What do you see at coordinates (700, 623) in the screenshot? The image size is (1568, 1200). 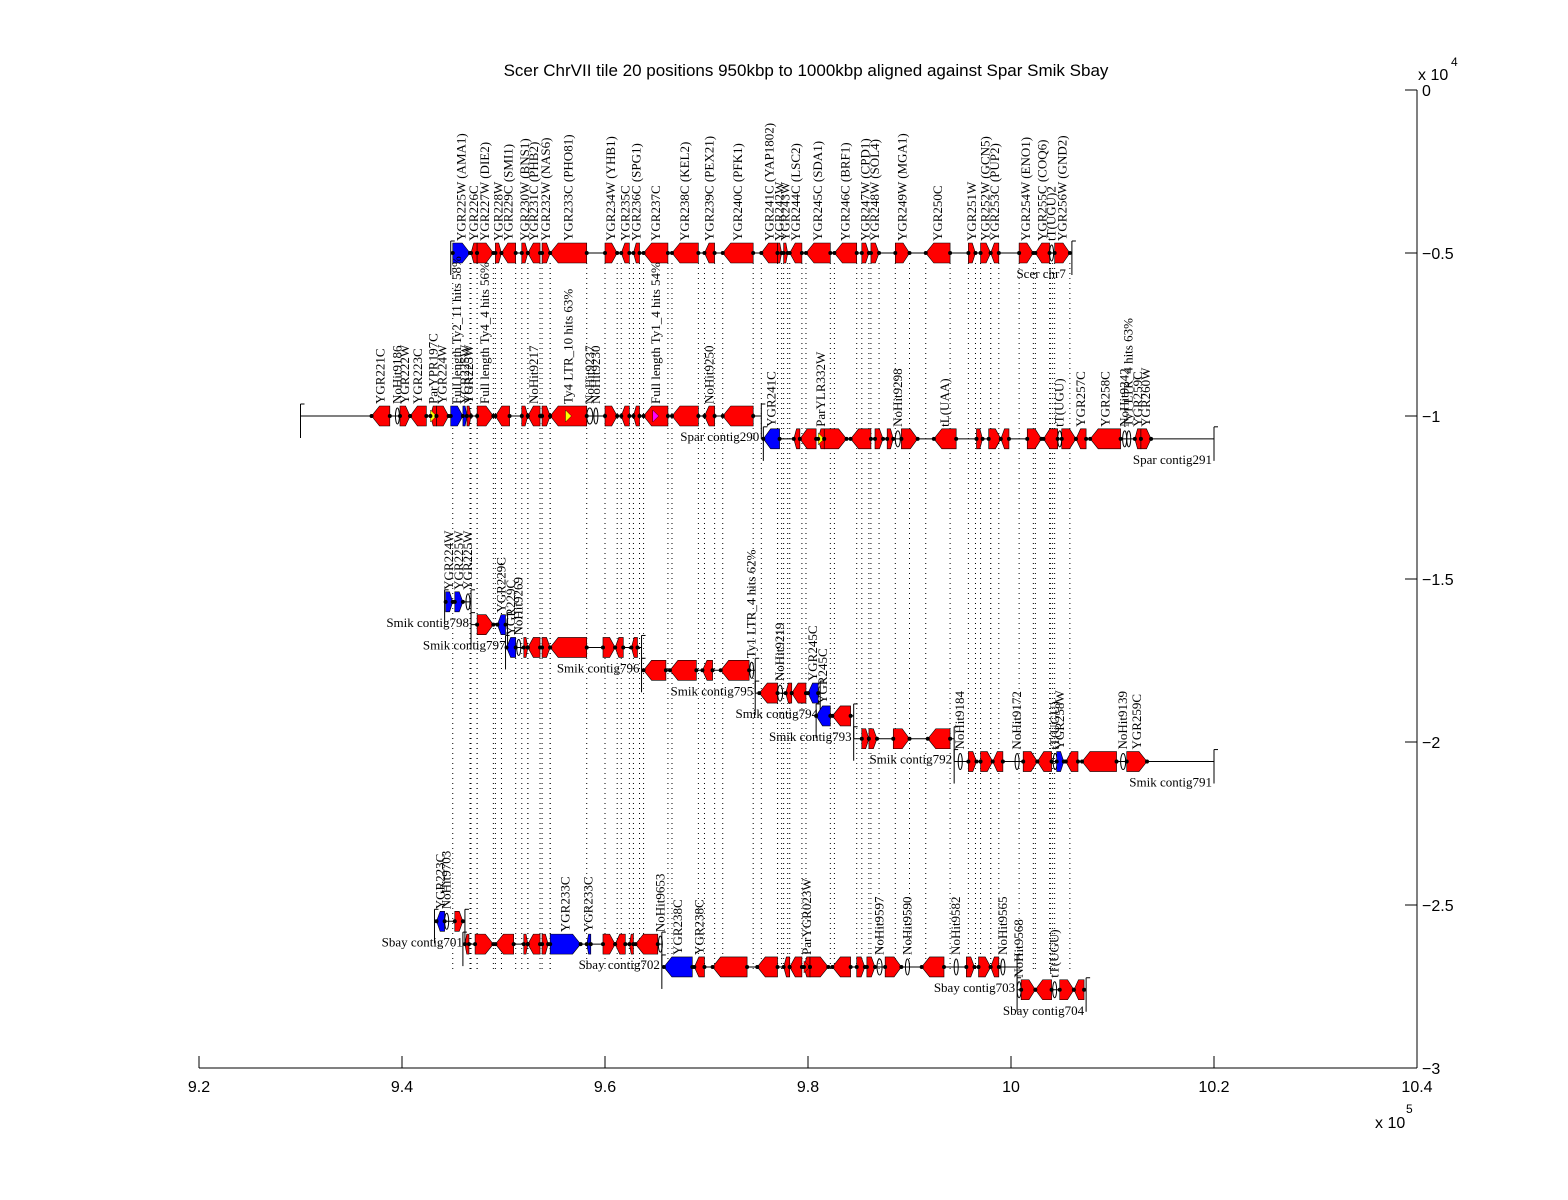 I see `contig-track: Ty1 LTR_4 hits 62% Smik contig795` at bounding box center [700, 623].